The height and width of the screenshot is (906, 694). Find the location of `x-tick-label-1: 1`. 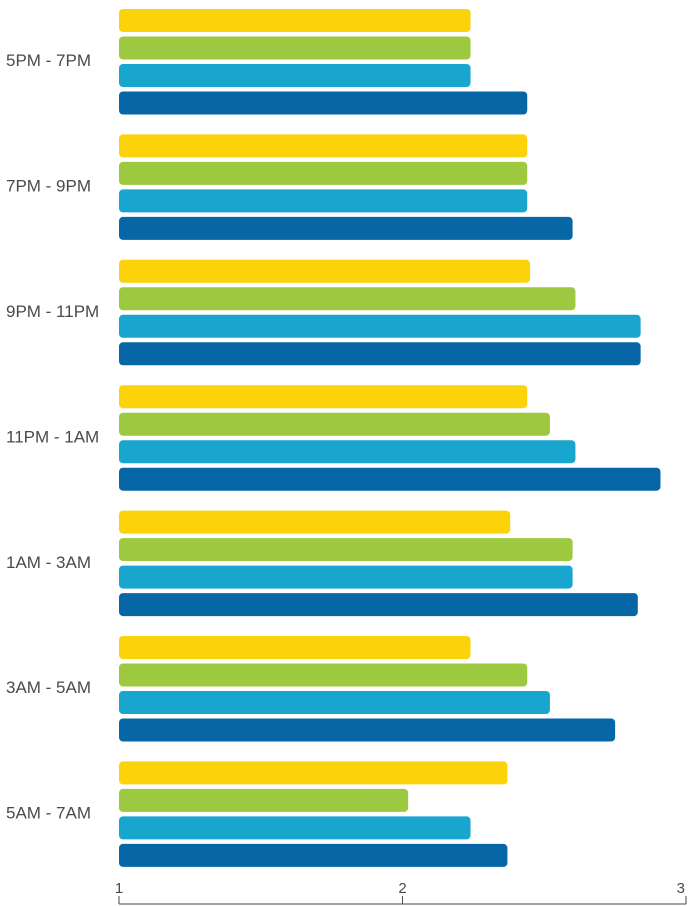

x-tick-label-1: 1 is located at coordinates (119, 888).